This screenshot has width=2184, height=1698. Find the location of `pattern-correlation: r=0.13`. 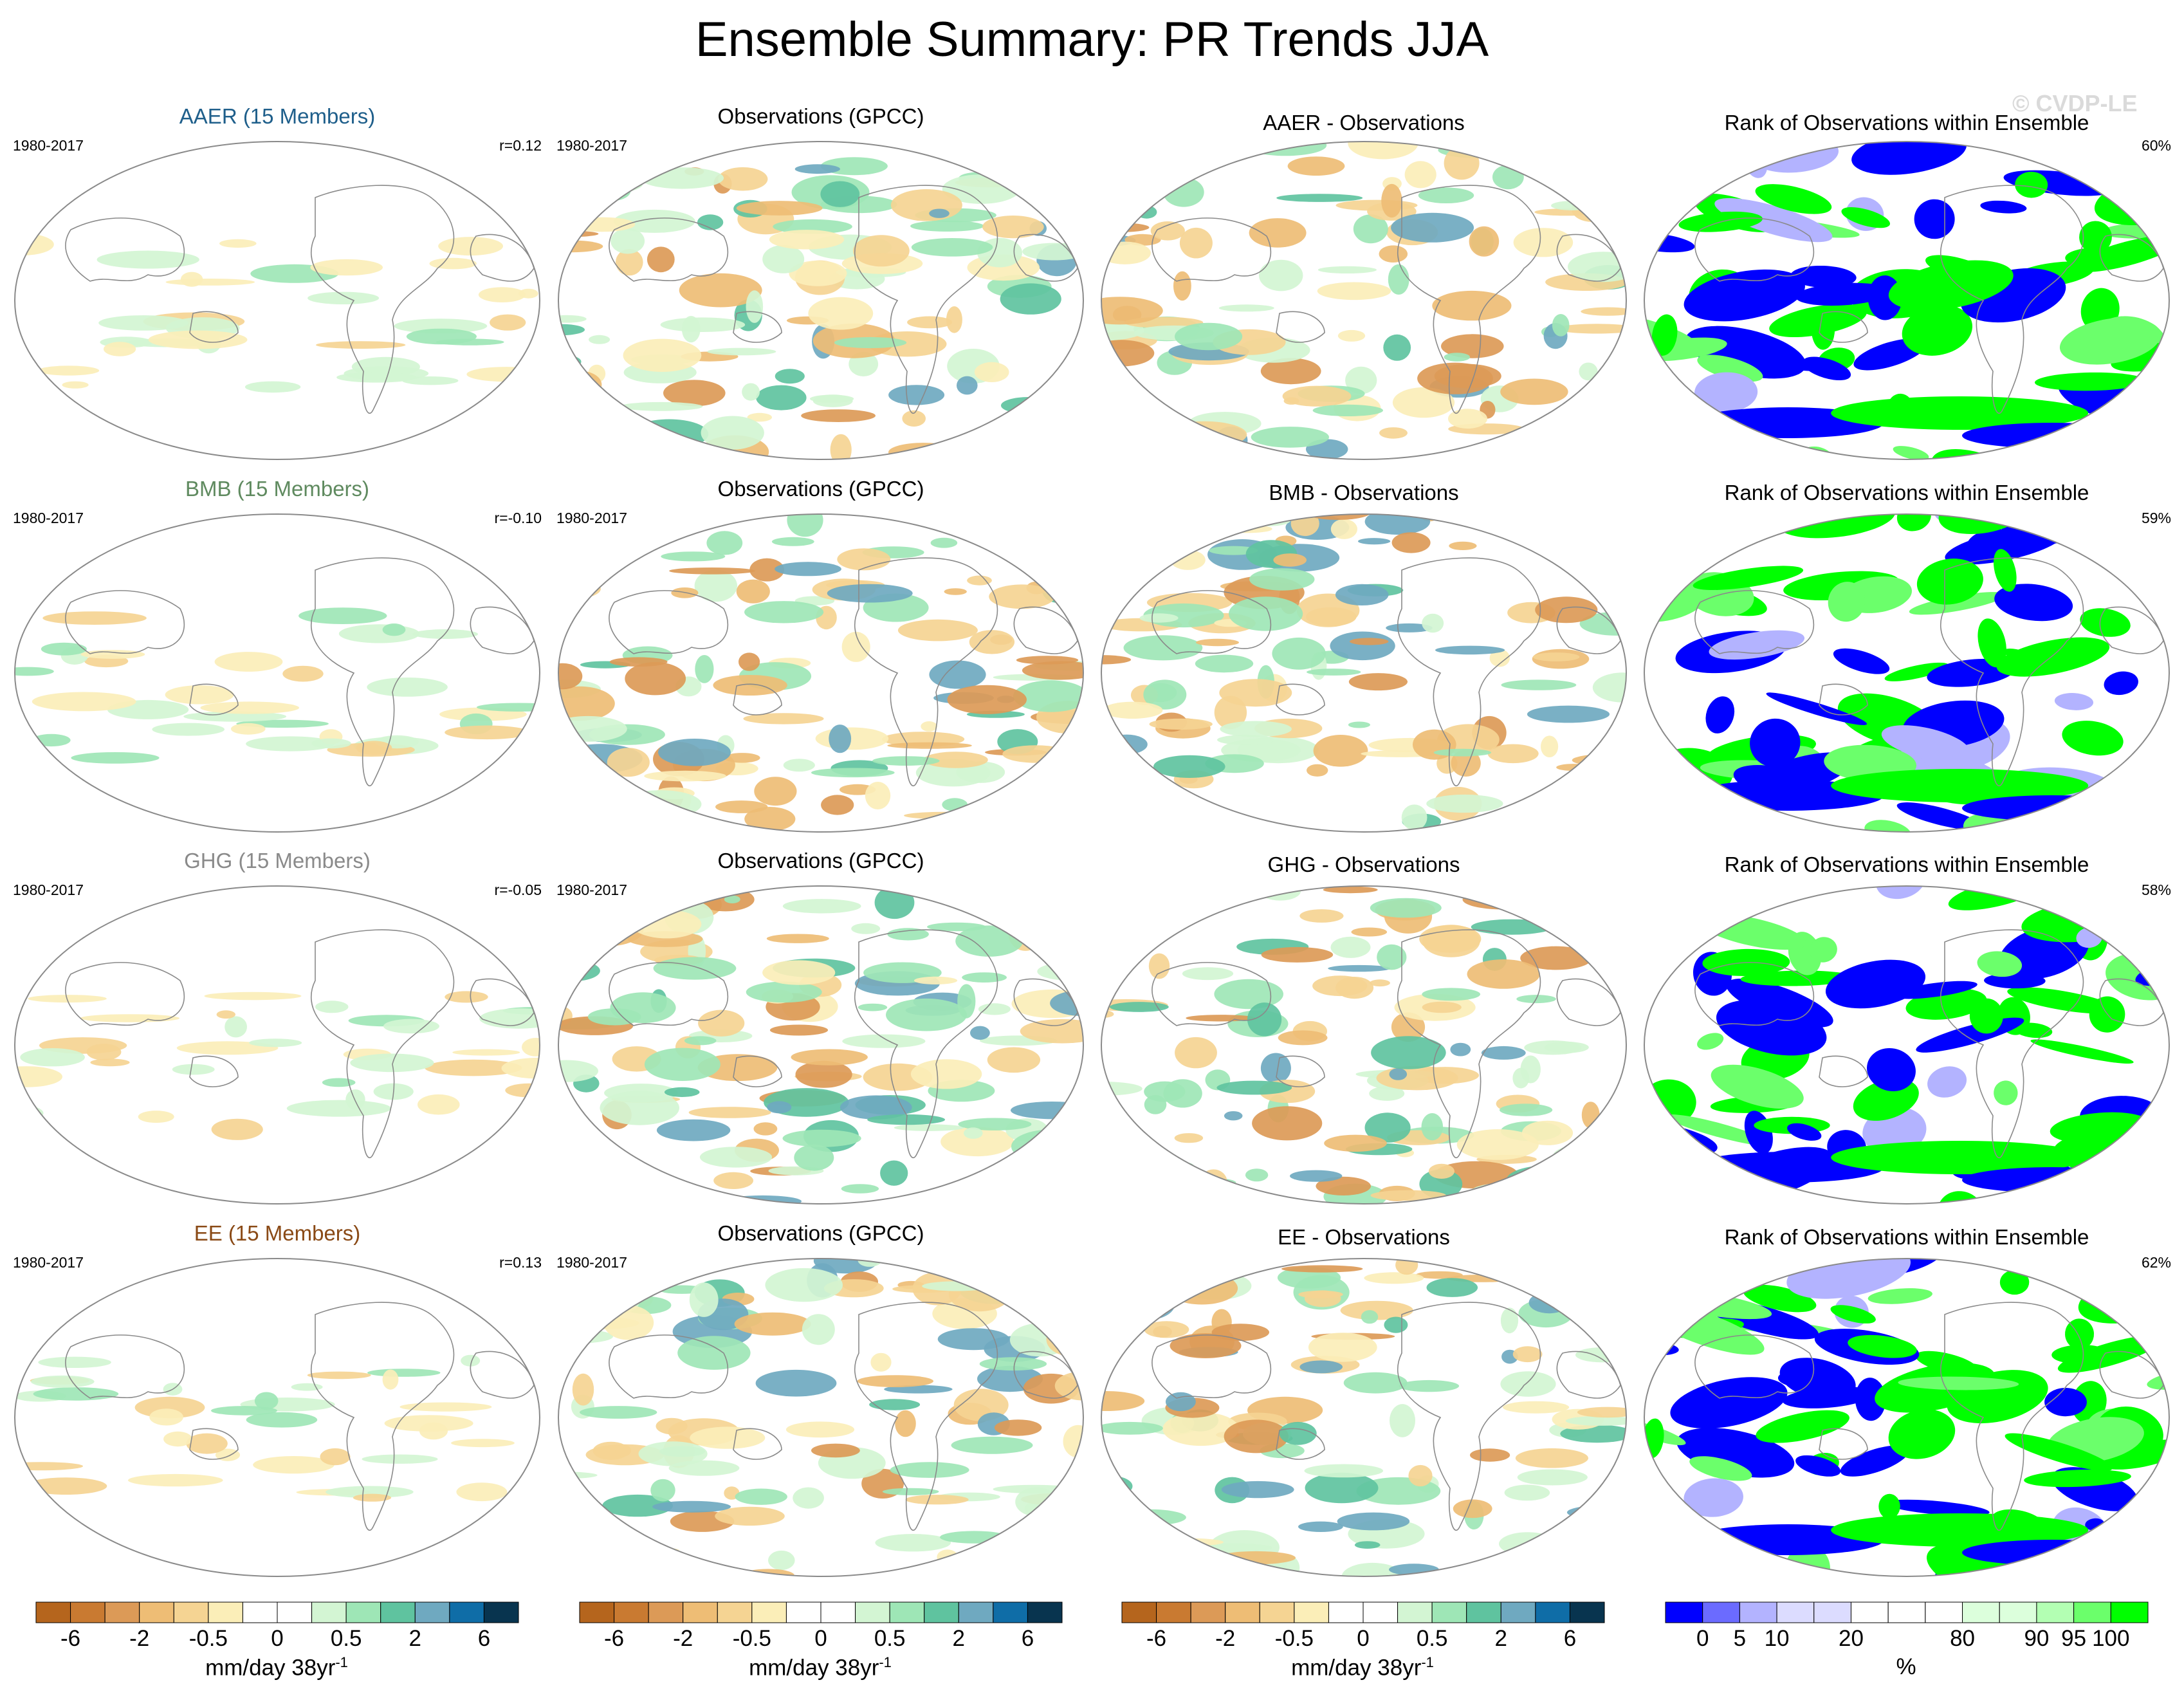

pattern-correlation: r=0.13 is located at coordinates (520, 1262).